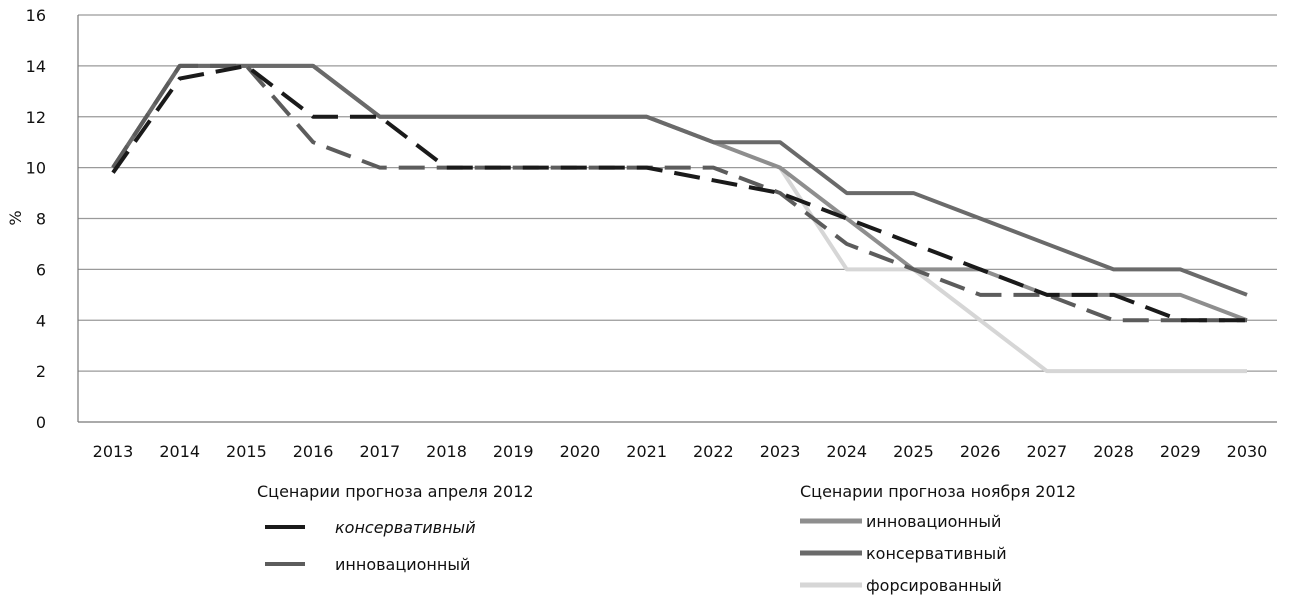  Describe the element at coordinates (179, 451) in the screenshot. I see `x-tick-label: 2014` at that location.